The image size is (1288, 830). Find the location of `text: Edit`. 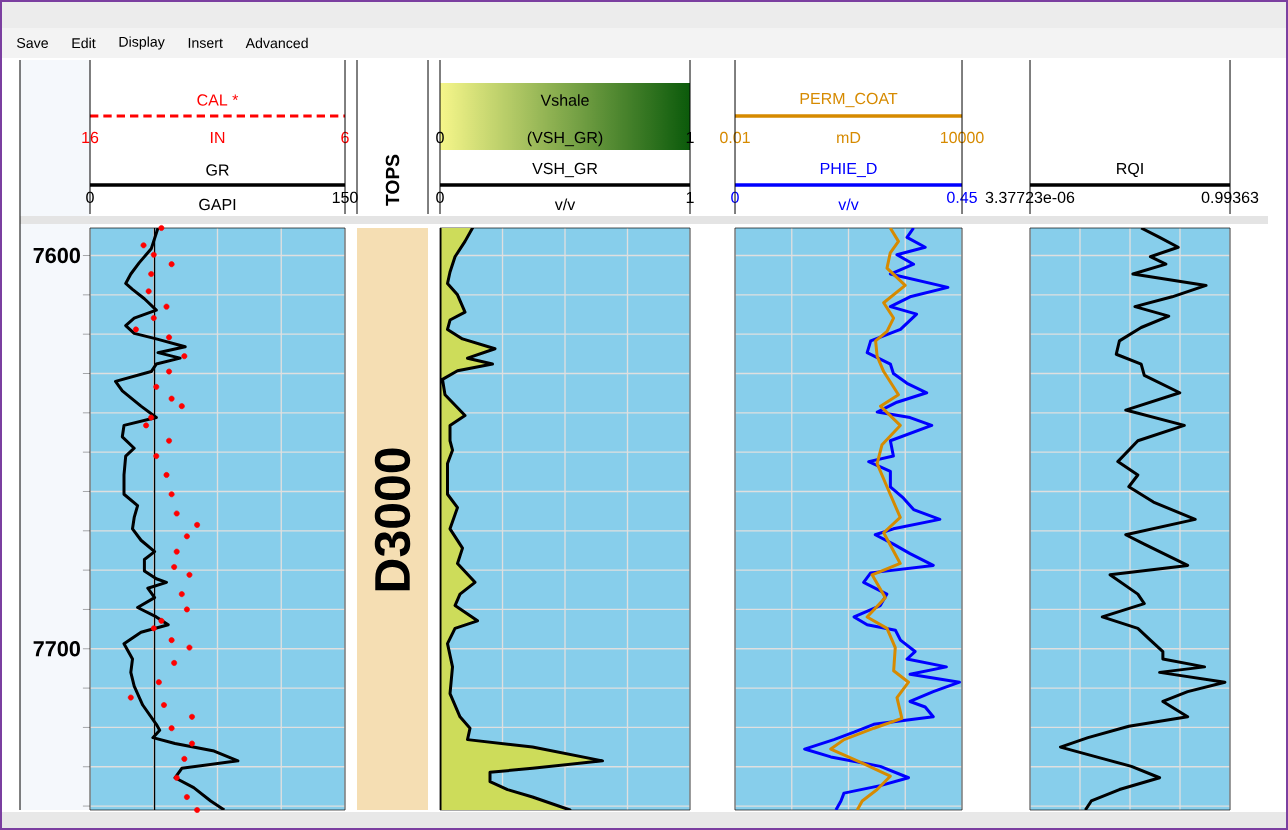

text: Edit is located at coordinates (84, 43).